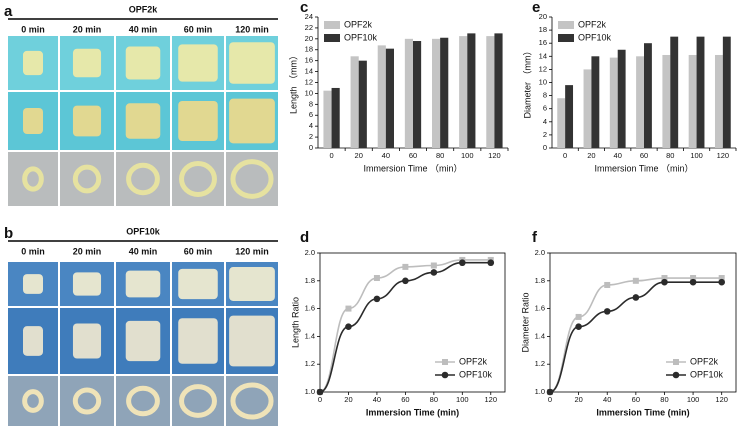  I want to click on x-axis-label: Immersion Time （min）, so click(643, 168).